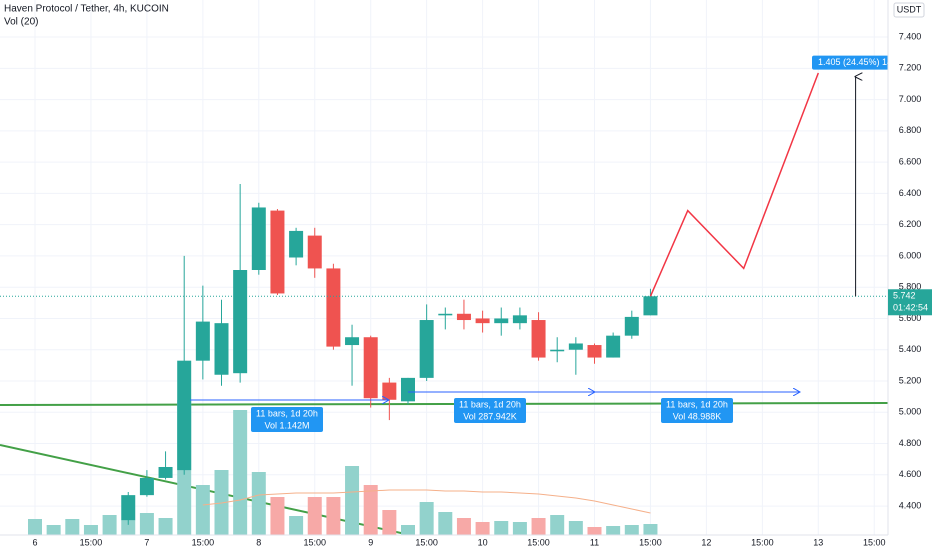 The width and height of the screenshot is (932, 555). What do you see at coordinates (910, 99) in the screenshot?
I see `y-tick-label: 7.000` at bounding box center [910, 99].